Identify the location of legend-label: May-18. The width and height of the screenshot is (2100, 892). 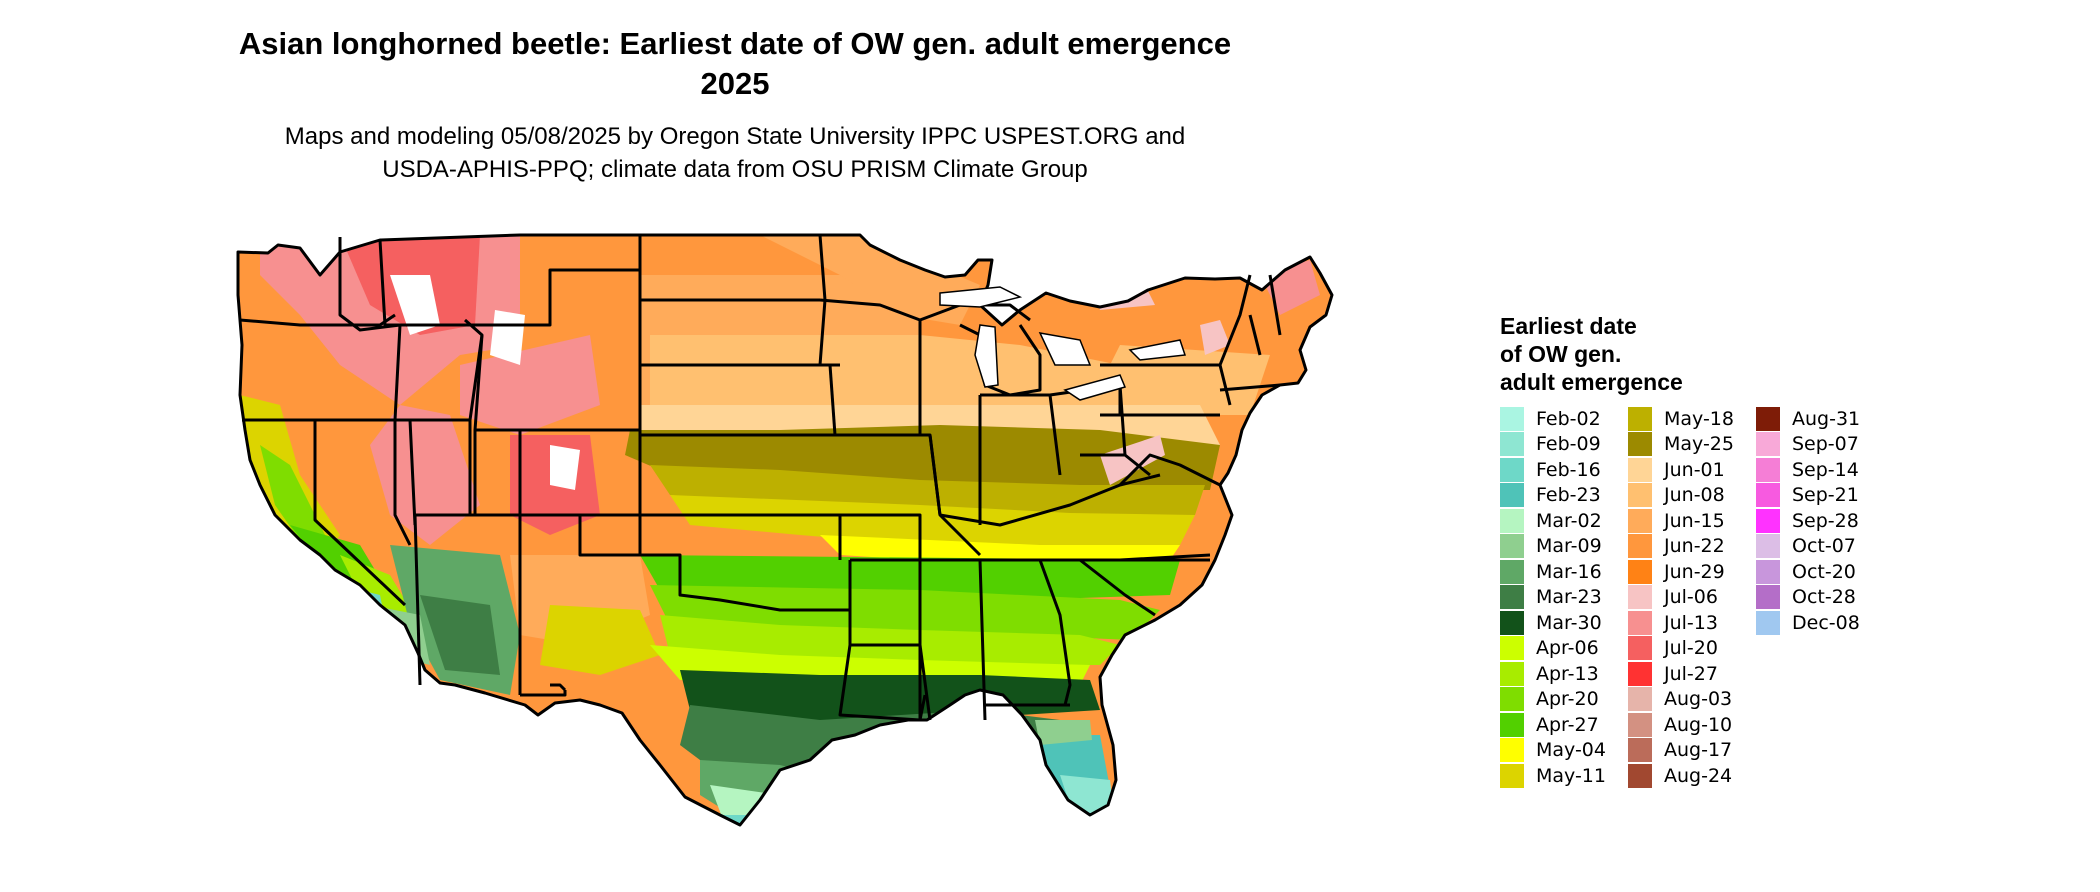
(1699, 418).